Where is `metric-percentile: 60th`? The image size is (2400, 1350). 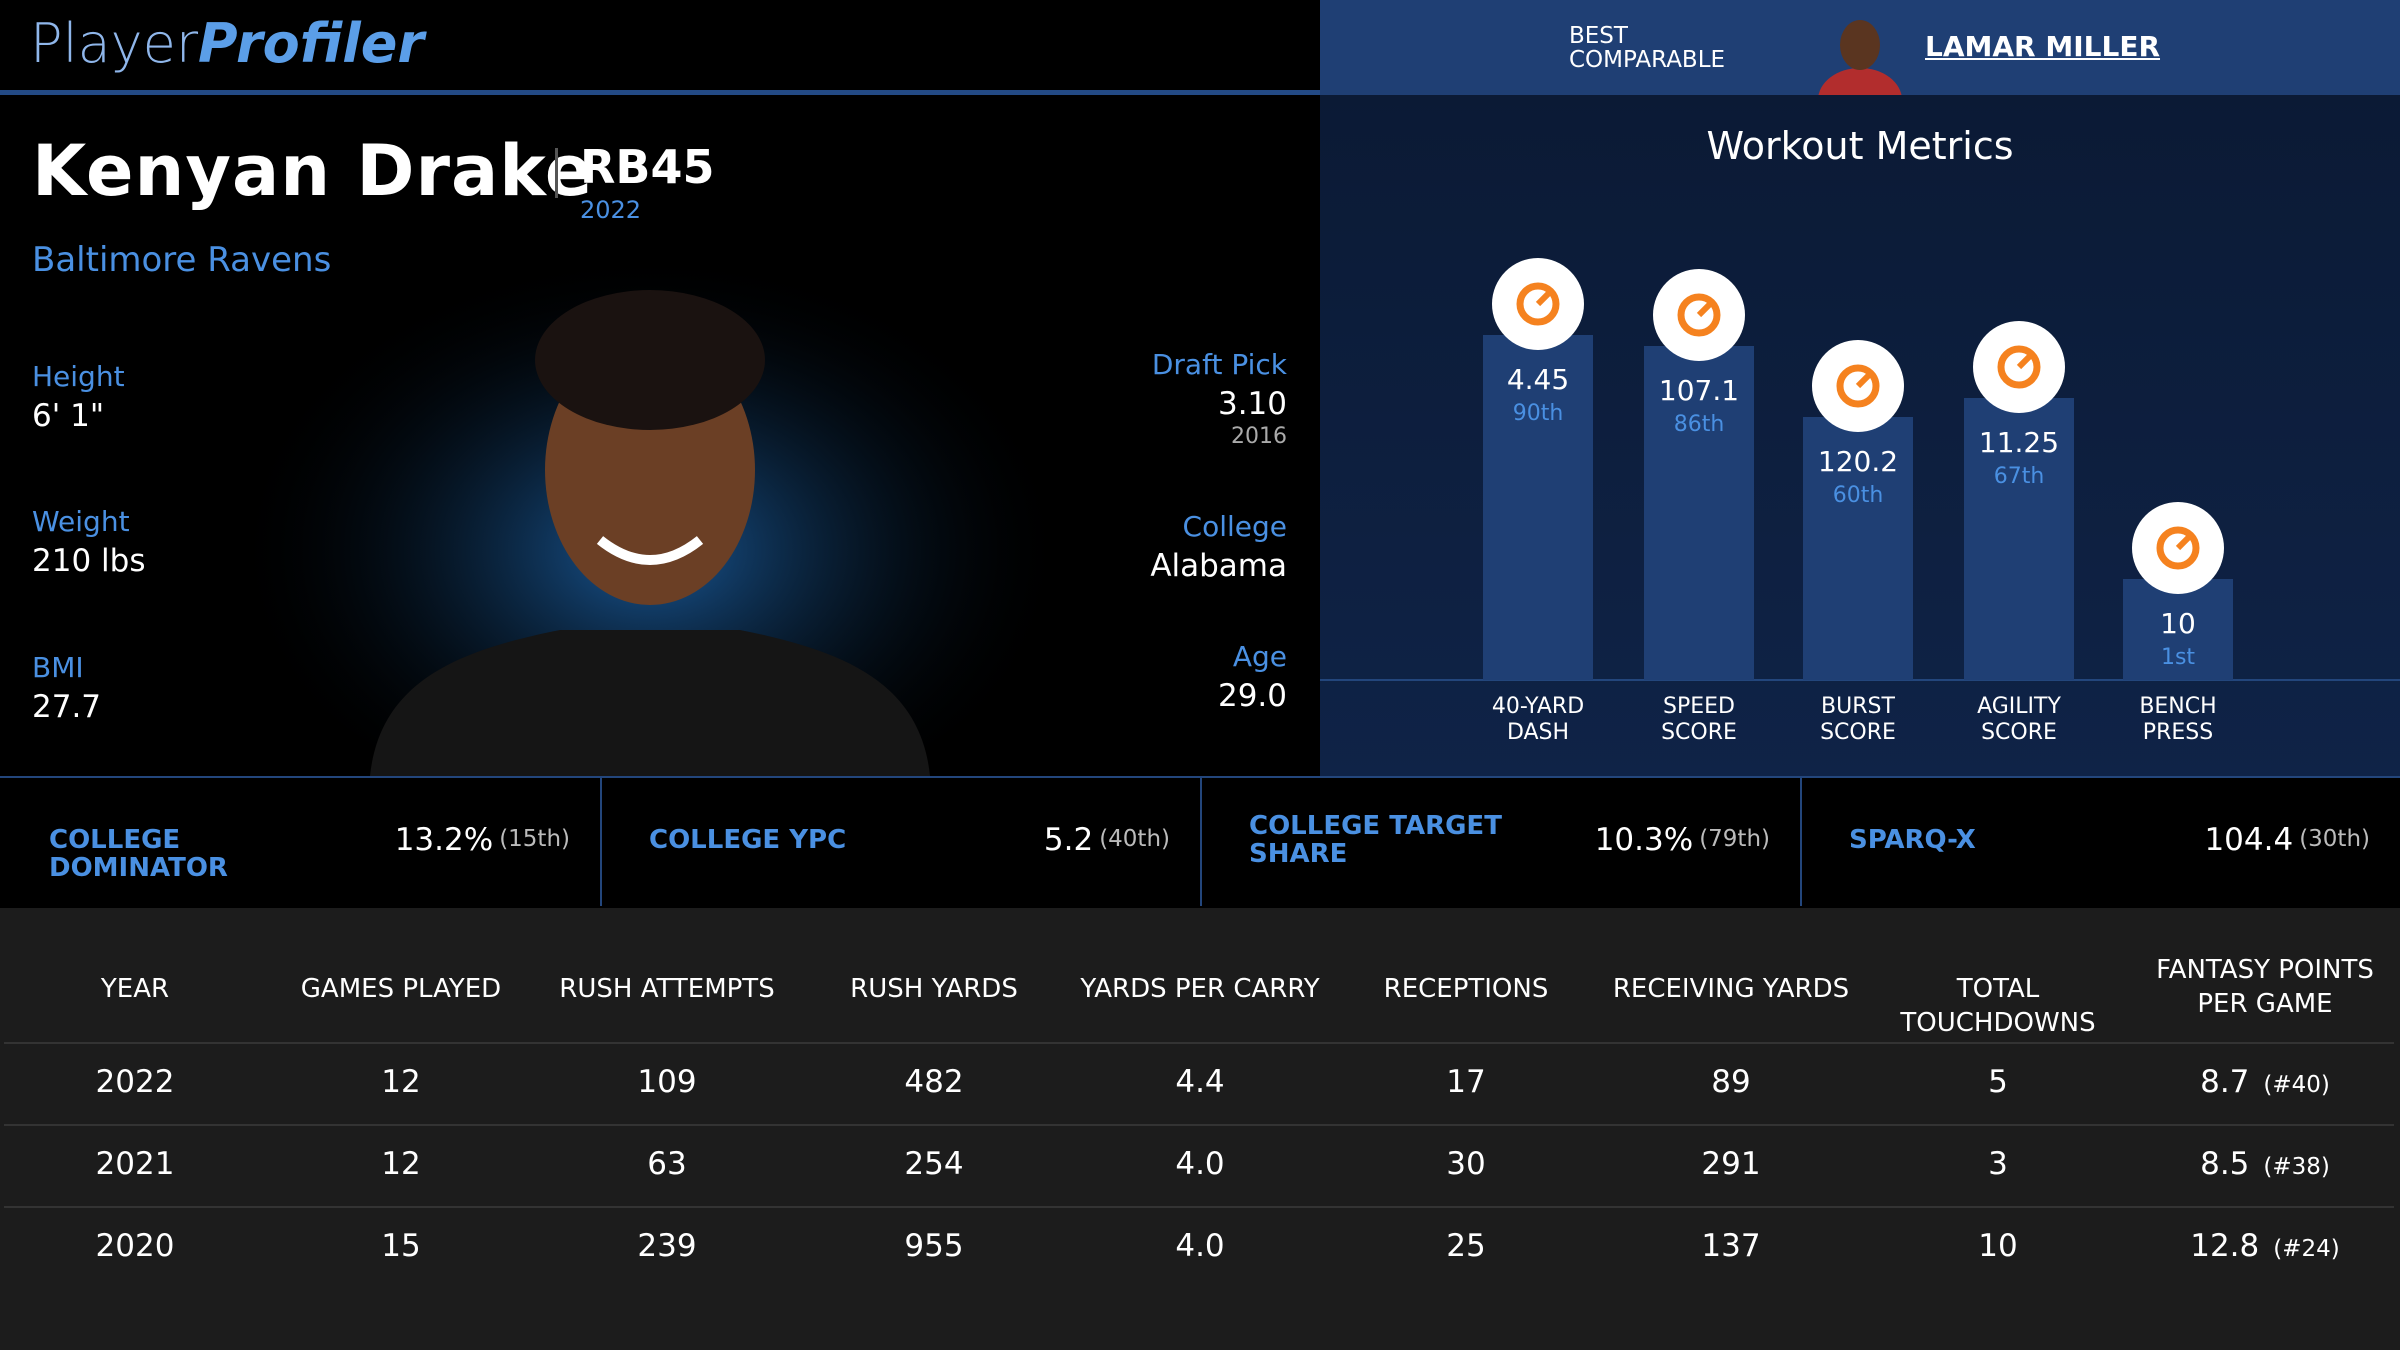 metric-percentile: 60th is located at coordinates (1858, 495).